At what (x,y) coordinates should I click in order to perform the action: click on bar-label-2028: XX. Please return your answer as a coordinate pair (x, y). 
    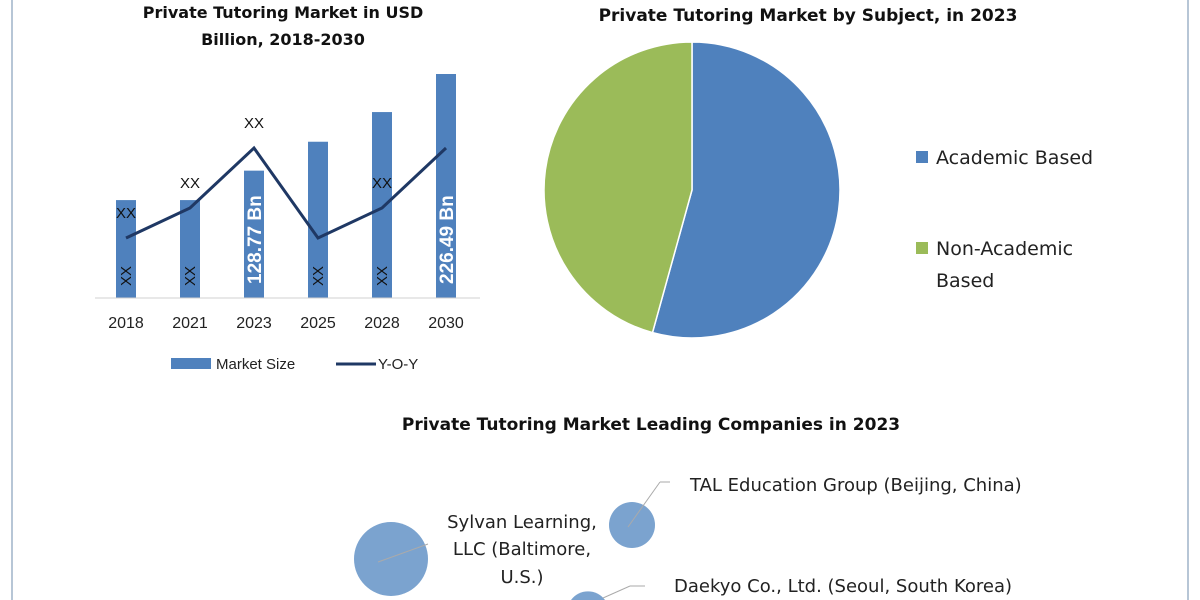
    Looking at the image, I should click on (382, 276).